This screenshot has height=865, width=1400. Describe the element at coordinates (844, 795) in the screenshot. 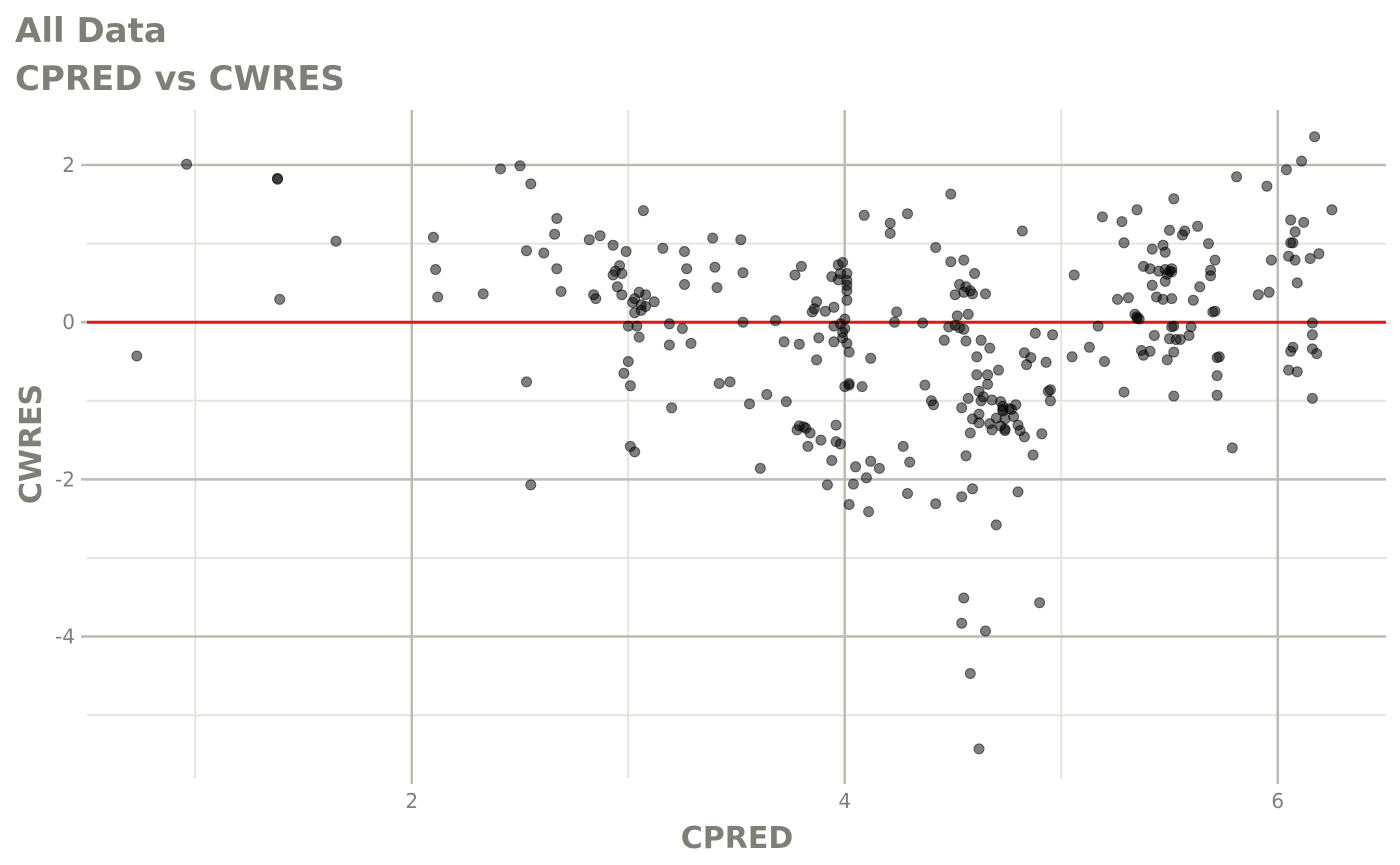

I see `x-axis-ticks: 2 4 6` at that location.